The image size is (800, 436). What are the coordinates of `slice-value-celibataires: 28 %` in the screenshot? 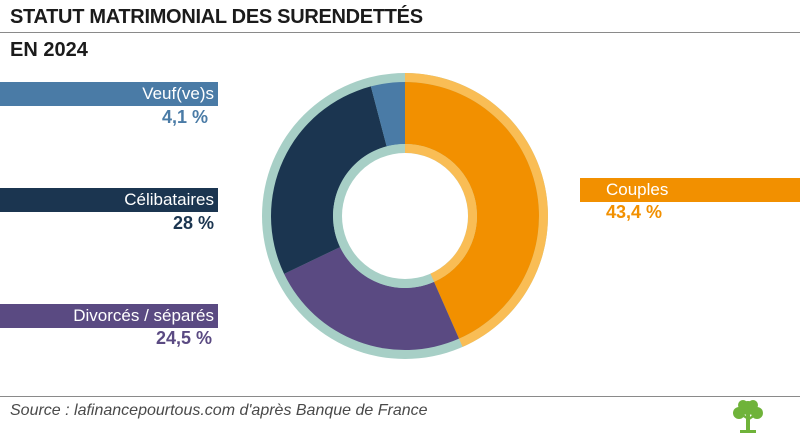 It's located at (193, 223).